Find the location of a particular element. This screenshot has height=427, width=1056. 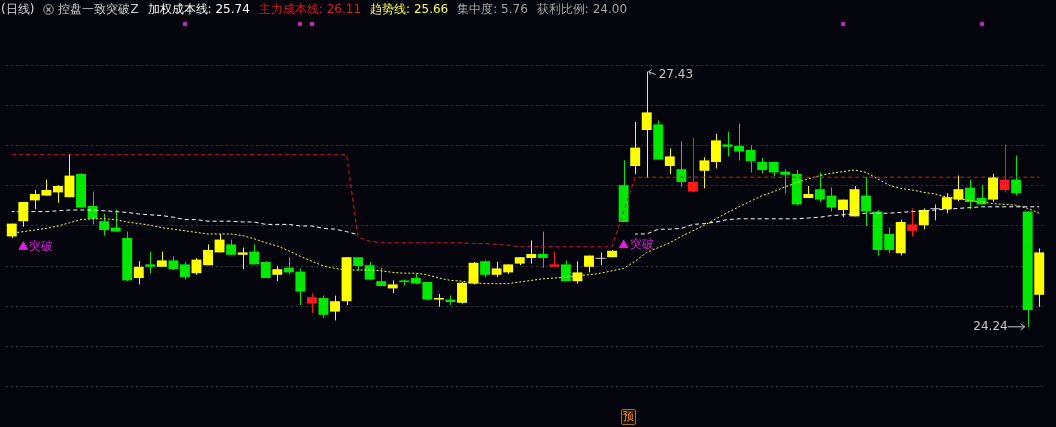

text: 突破 is located at coordinates (641, 244).